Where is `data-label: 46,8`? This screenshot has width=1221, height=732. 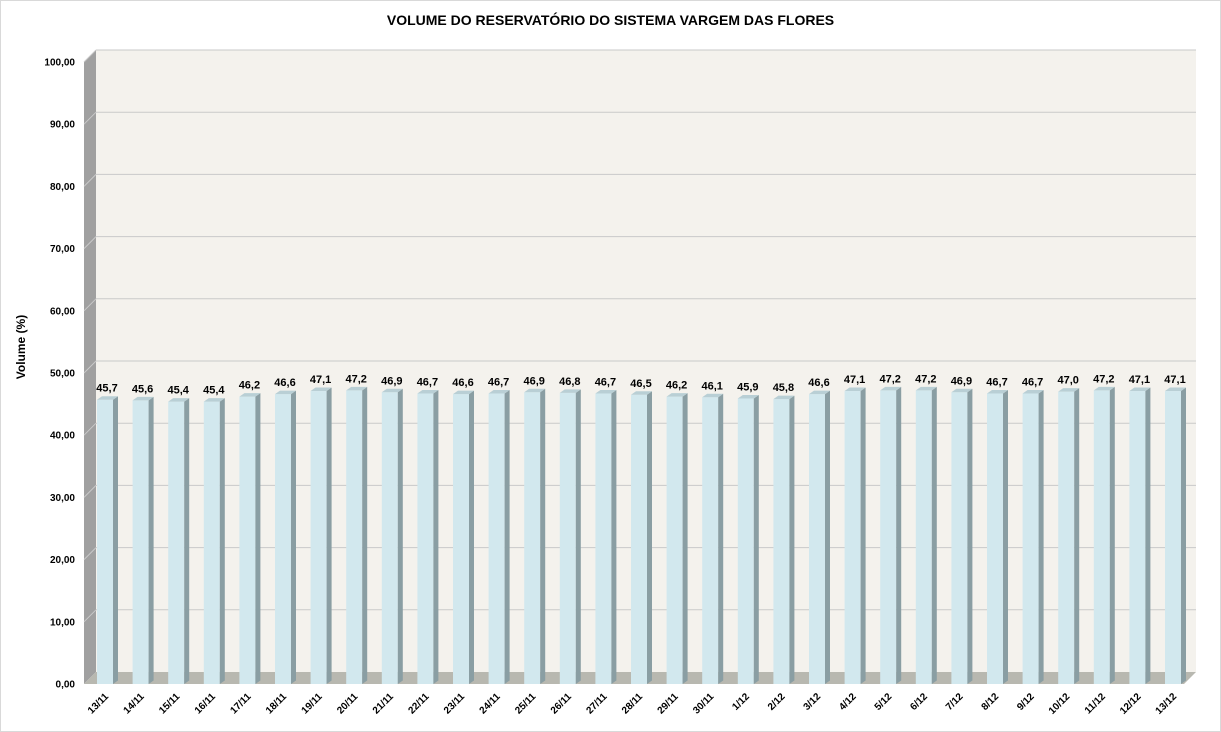
data-label: 46,8 is located at coordinates (569, 382).